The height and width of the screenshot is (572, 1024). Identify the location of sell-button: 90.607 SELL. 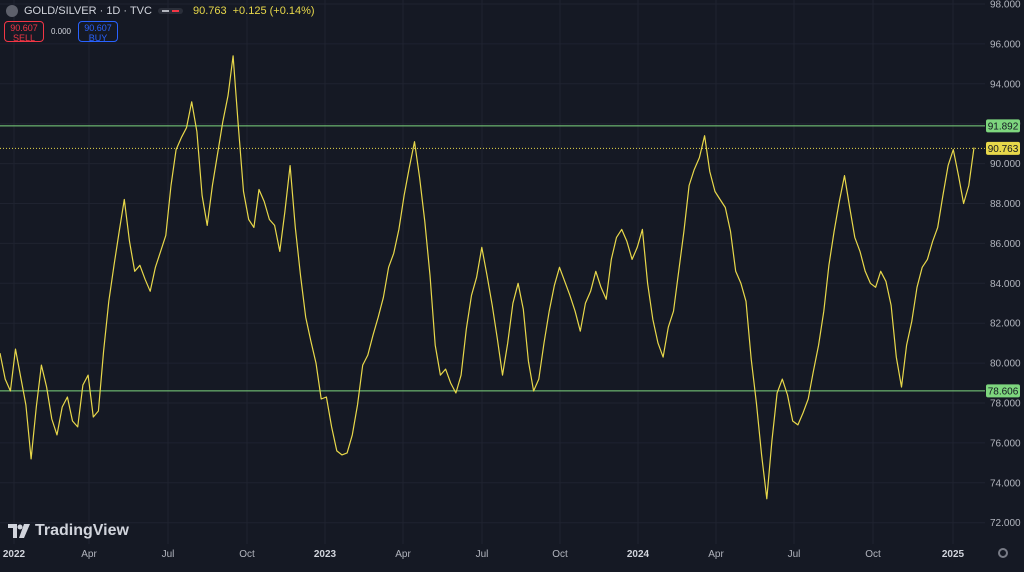
(24, 32).